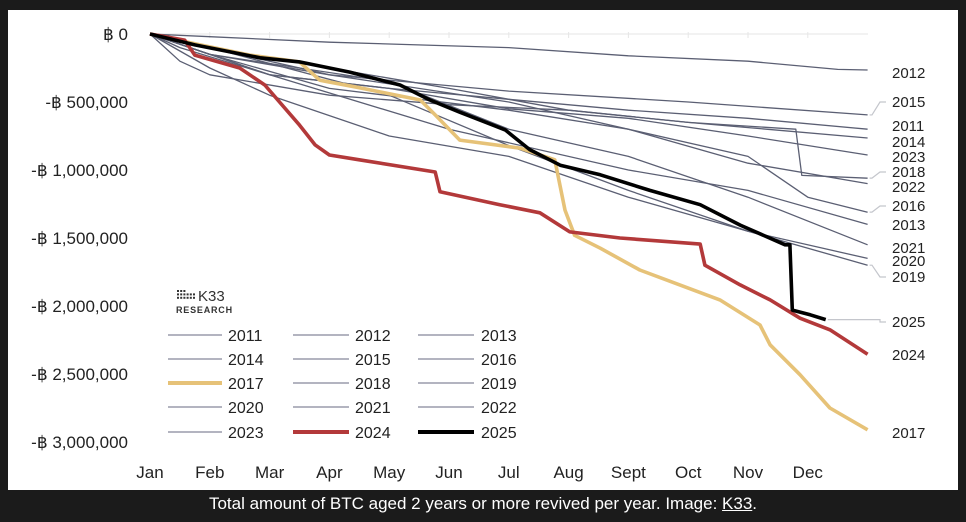 Image resolution: width=966 pixels, height=522 pixels. Describe the element at coordinates (509, 472) in the screenshot. I see `x-tick-label: Jul` at that location.